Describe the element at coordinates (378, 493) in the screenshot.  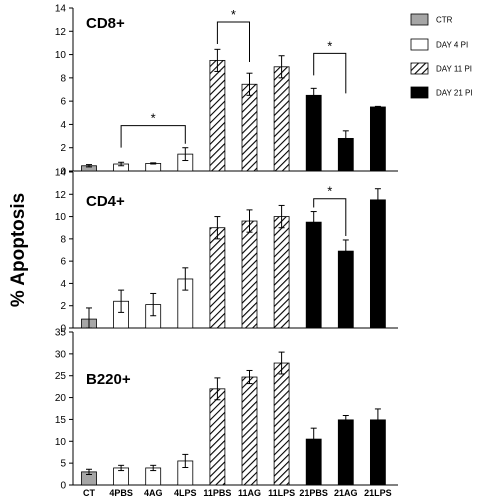
I see `x-tick-label: 21LPS` at that location.